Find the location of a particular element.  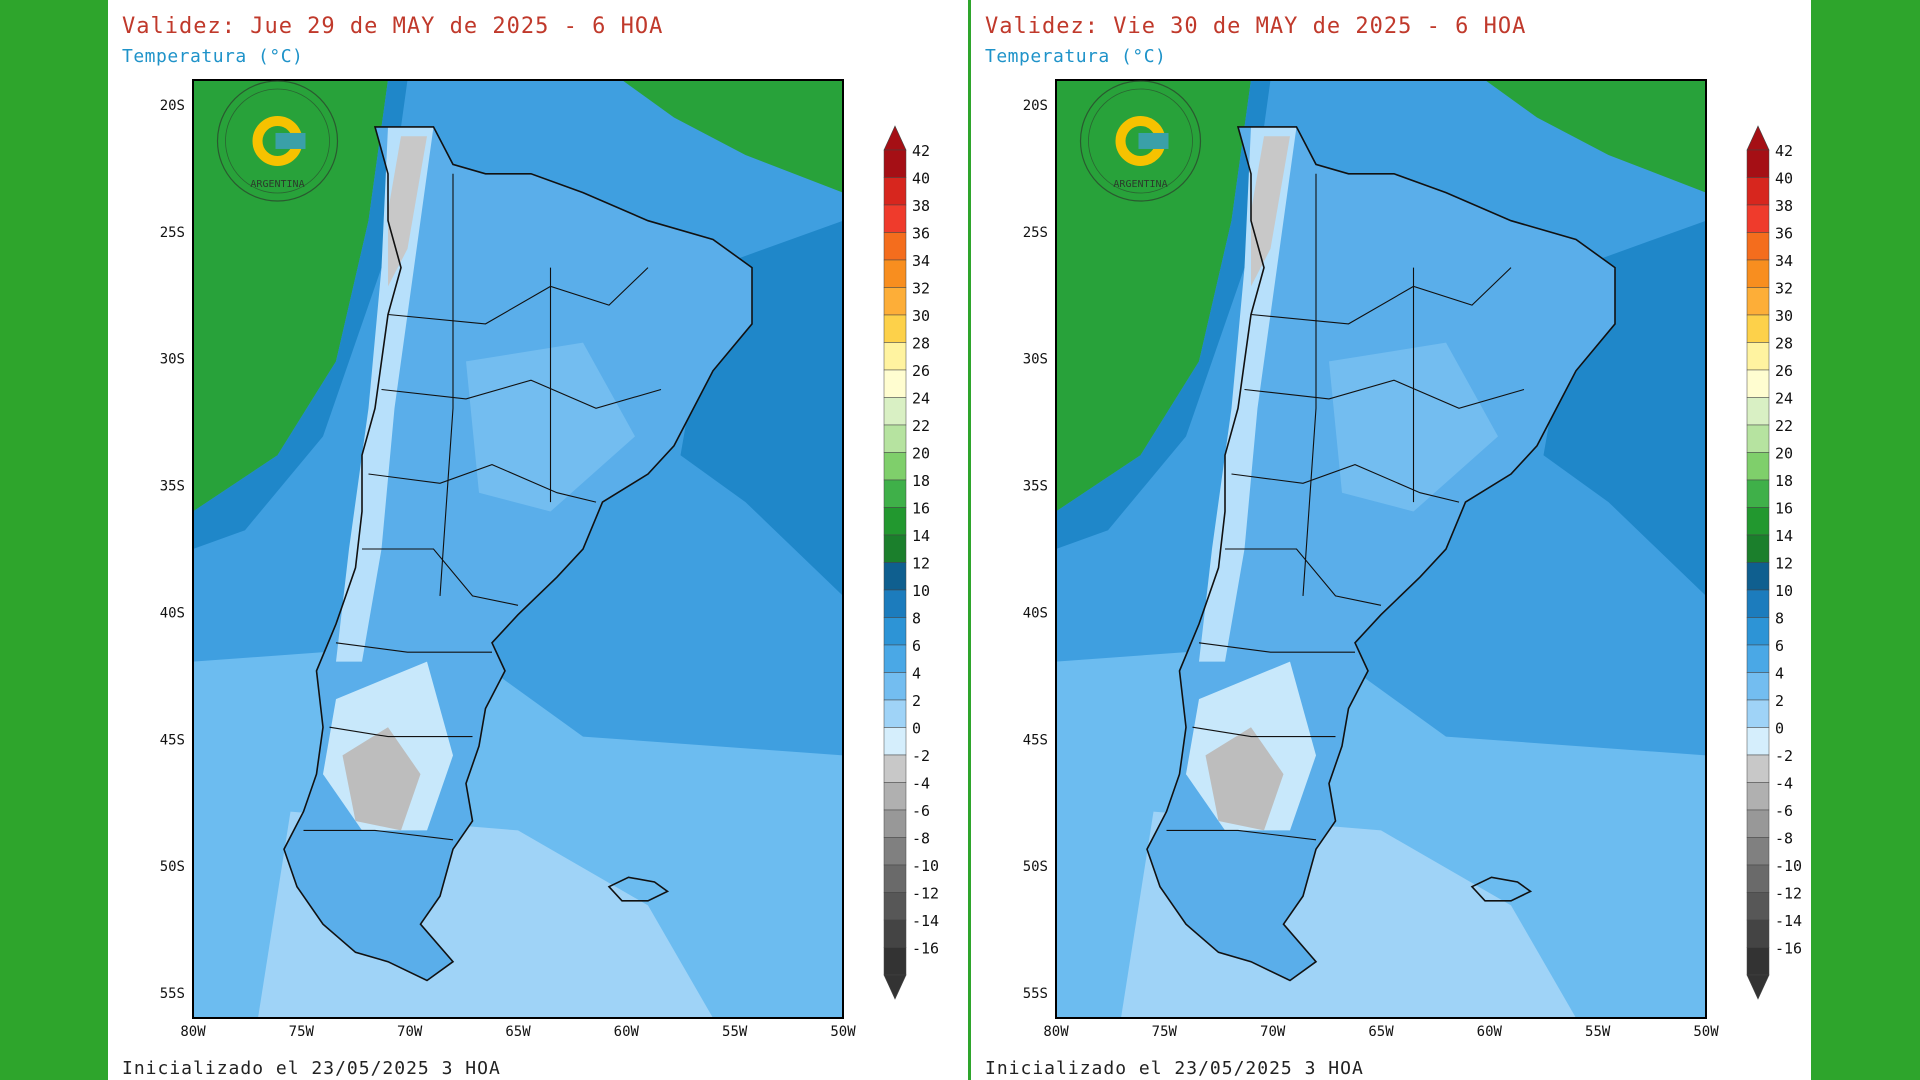

logo-cloud-icon is located at coordinates (290, 140).